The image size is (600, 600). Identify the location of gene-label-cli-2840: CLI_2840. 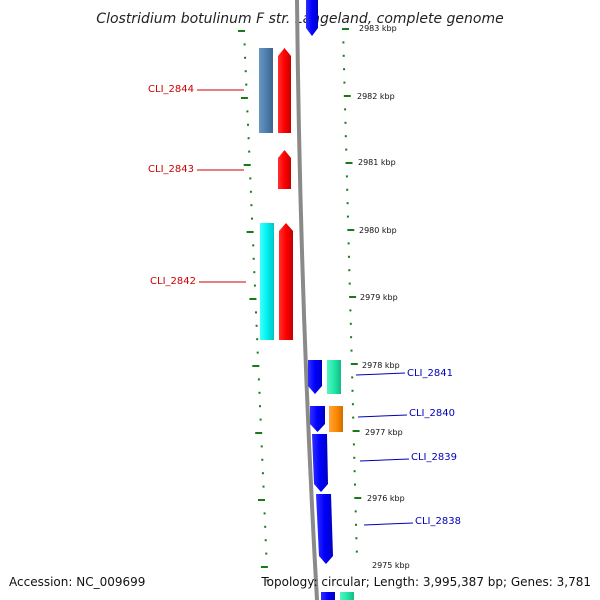
(432, 413).